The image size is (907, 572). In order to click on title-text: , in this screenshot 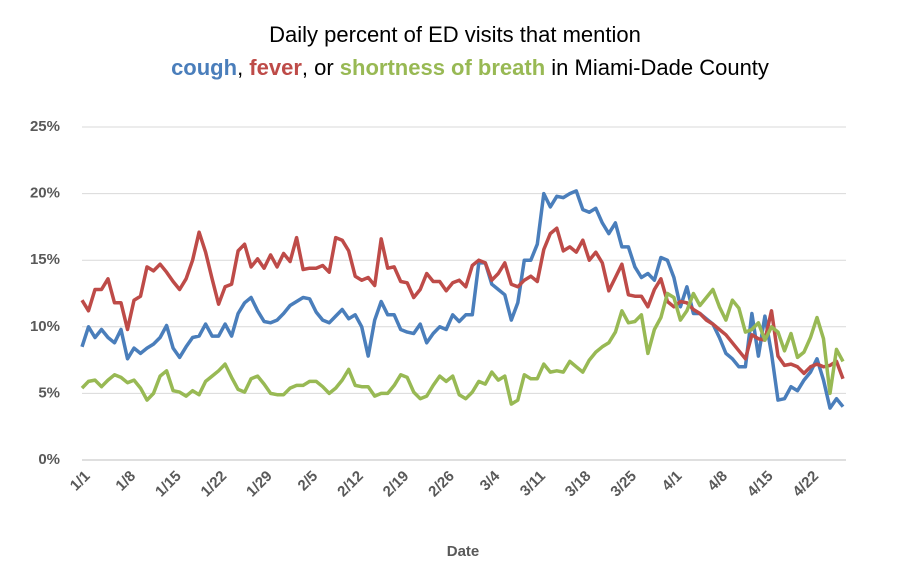, I will do `click(243, 67)`.